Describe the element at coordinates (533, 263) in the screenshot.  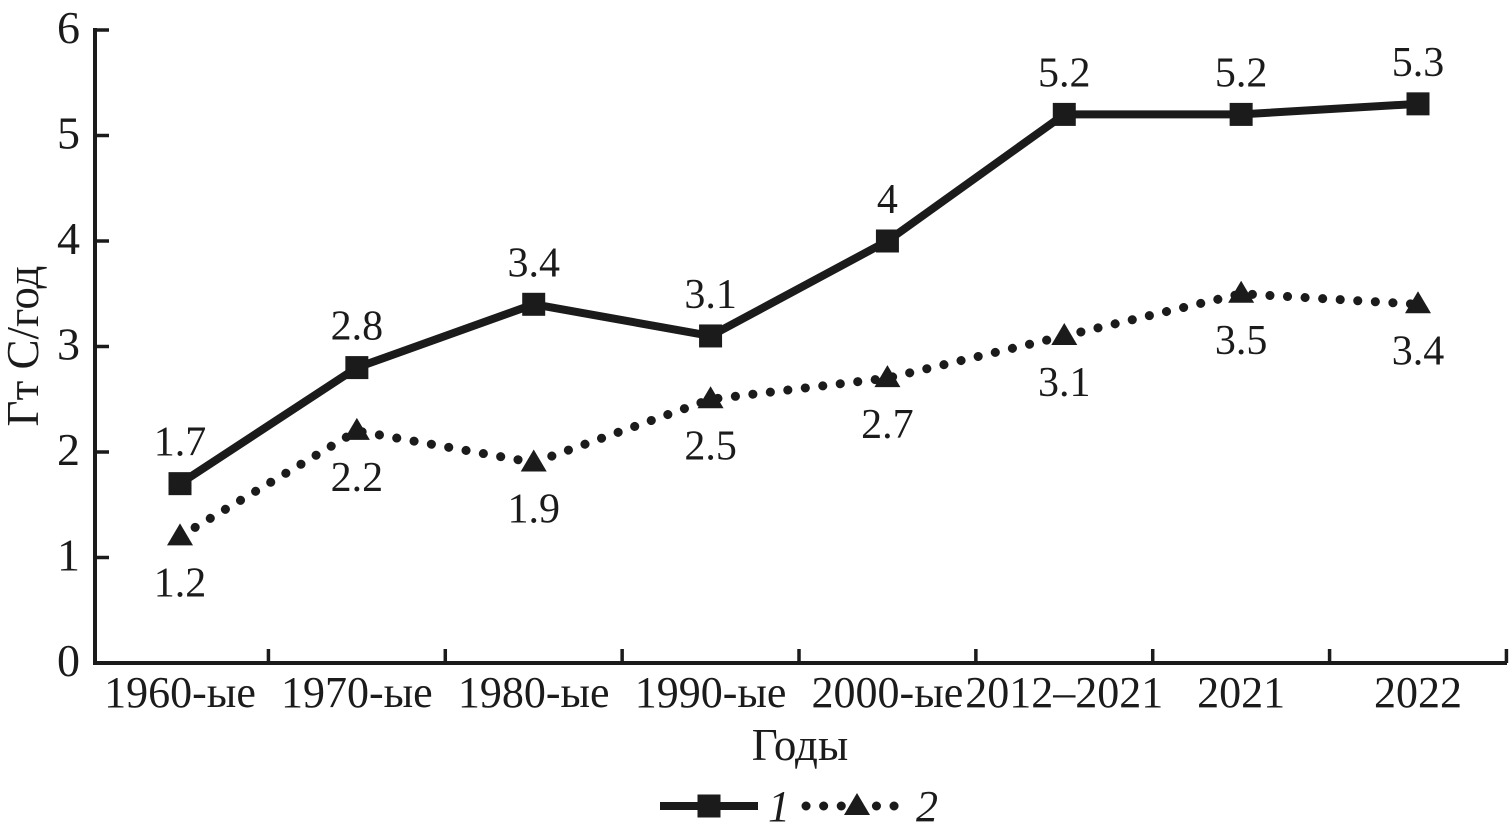
I see `series-1-point-label: 3.4` at that location.